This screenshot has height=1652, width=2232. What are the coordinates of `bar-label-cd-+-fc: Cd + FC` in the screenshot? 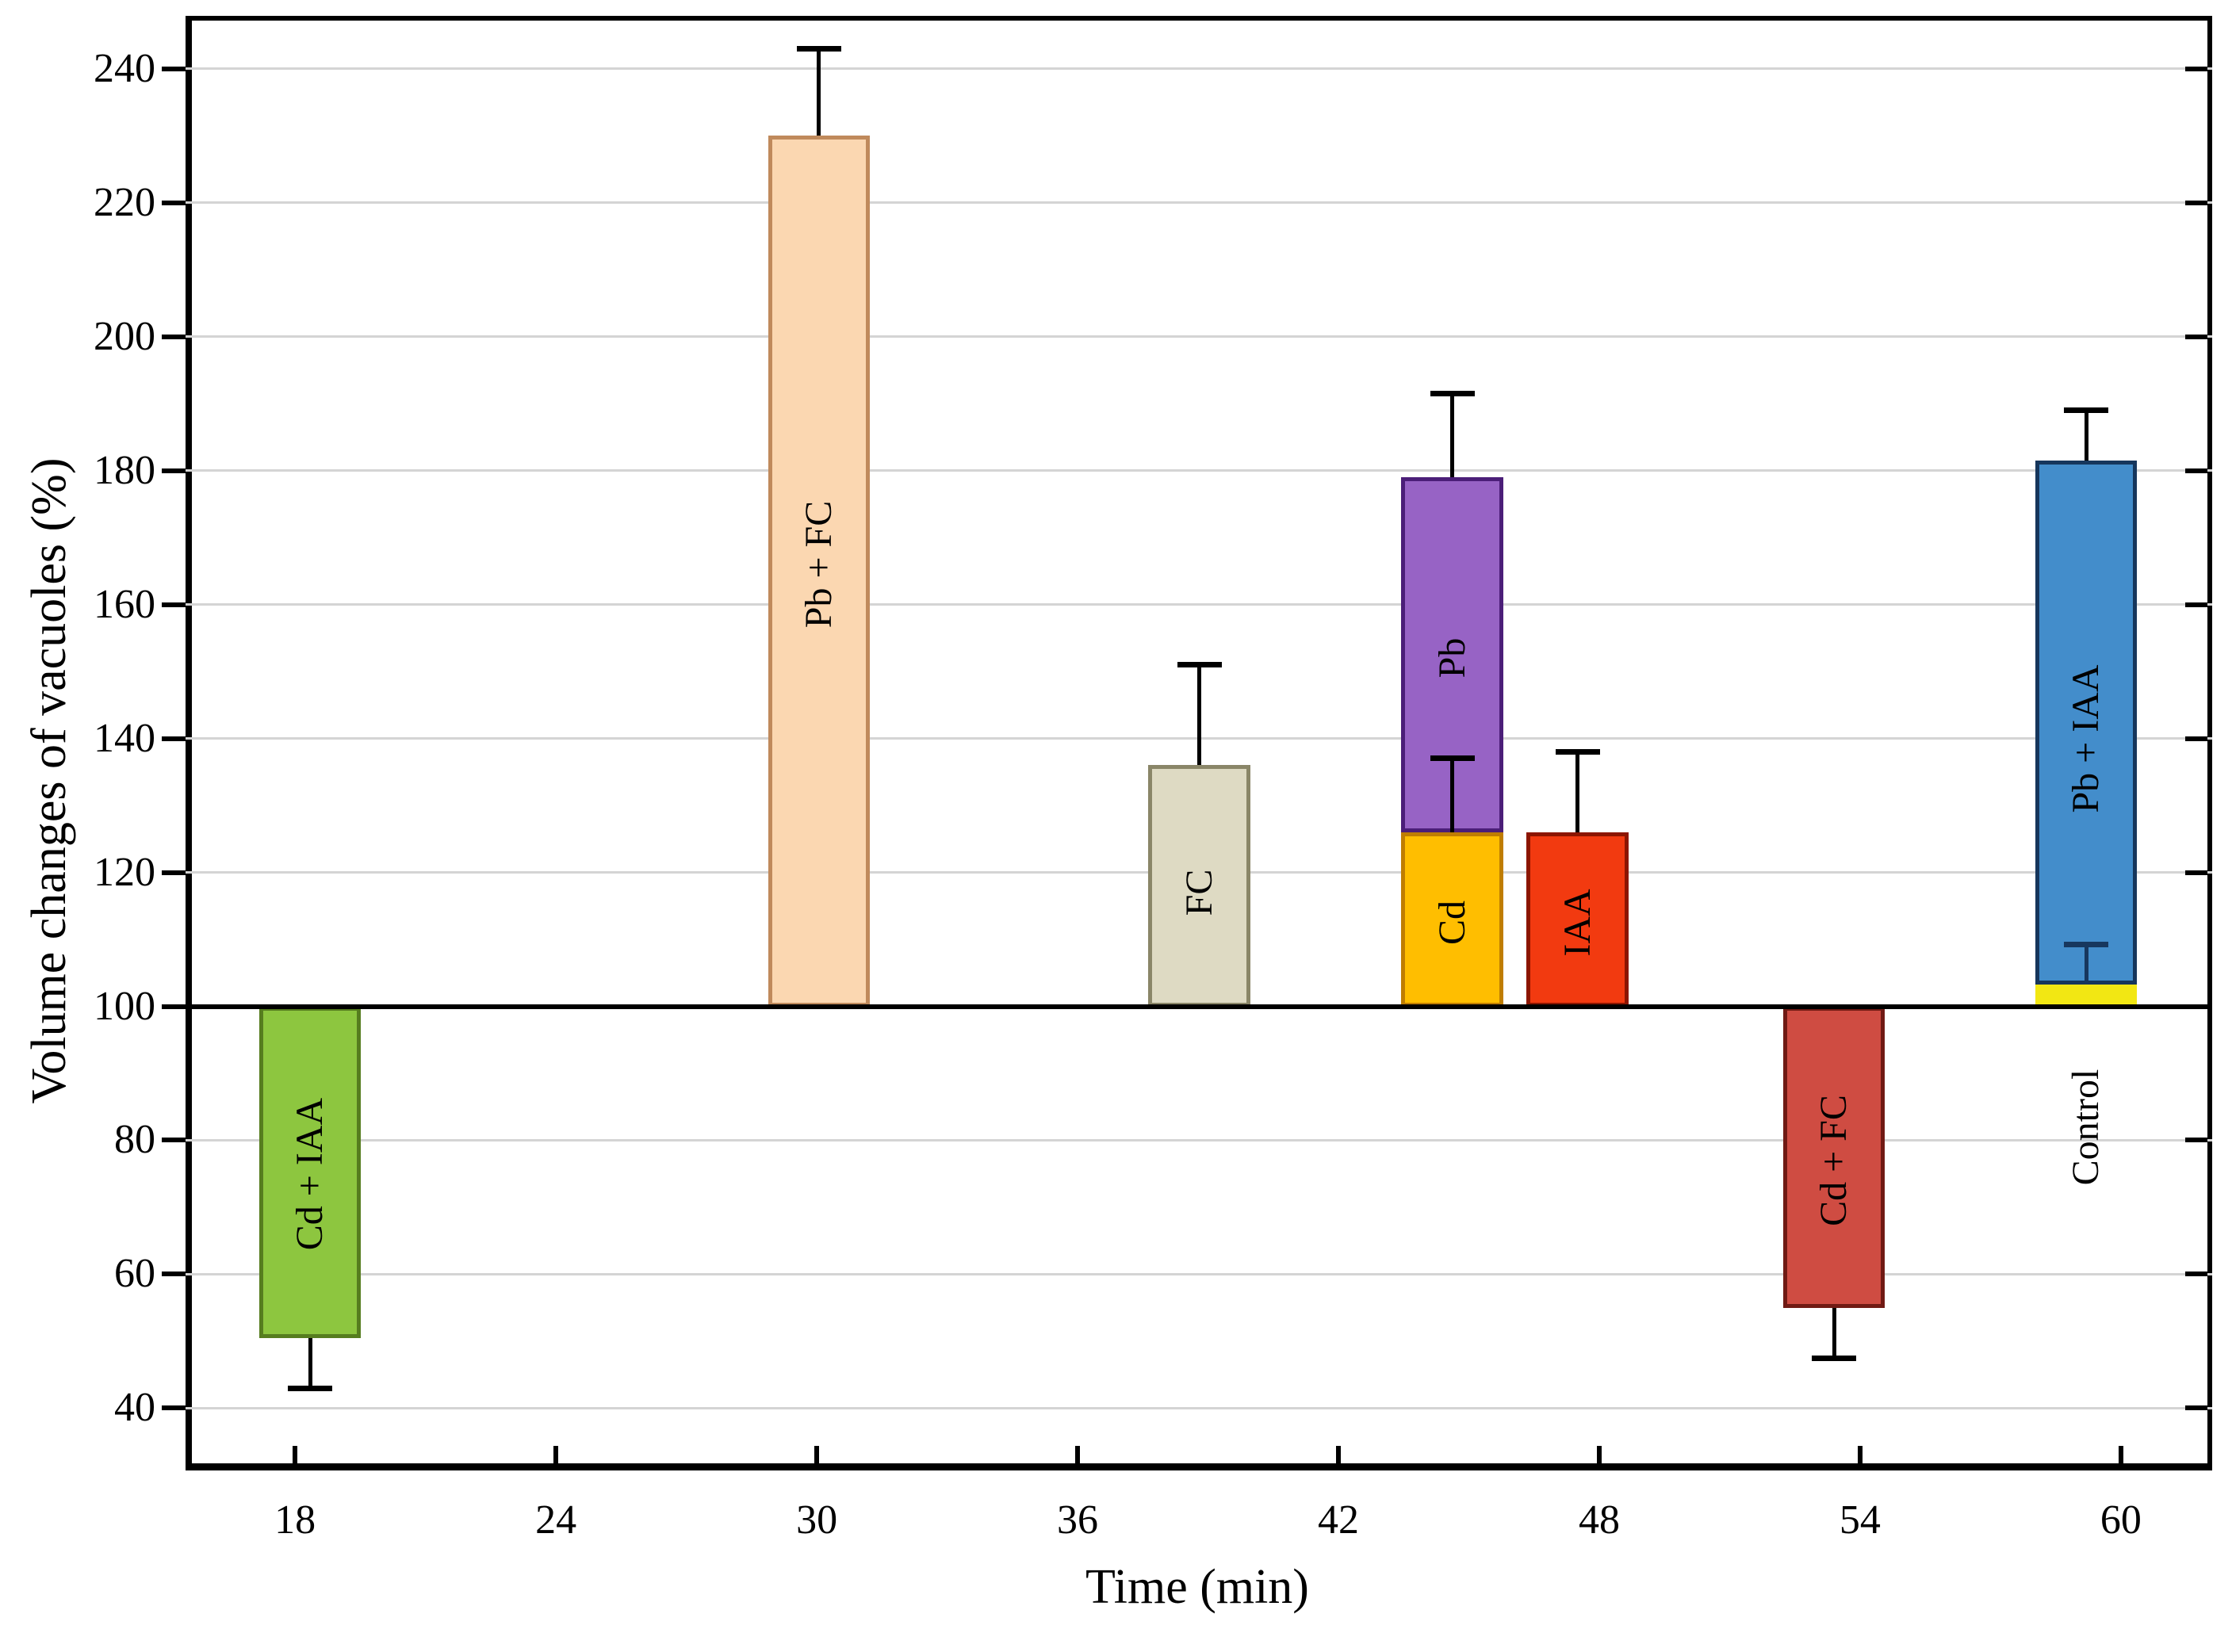 It's located at (1834, 1160).